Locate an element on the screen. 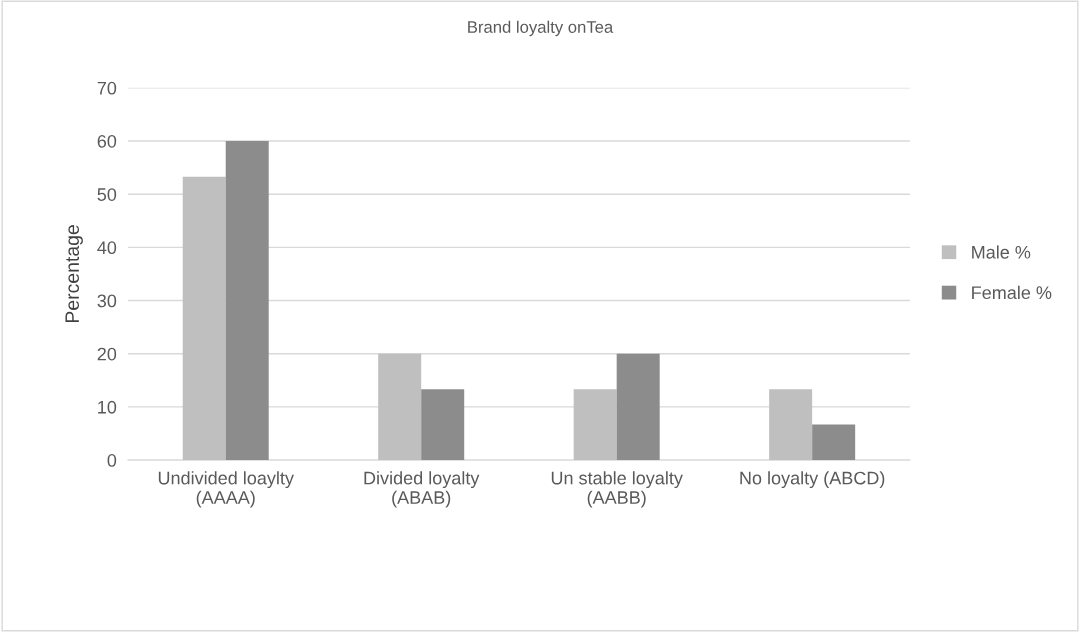 The width and height of the screenshot is (1080, 632). y-axis-title: Percentage is located at coordinates (74, 274).